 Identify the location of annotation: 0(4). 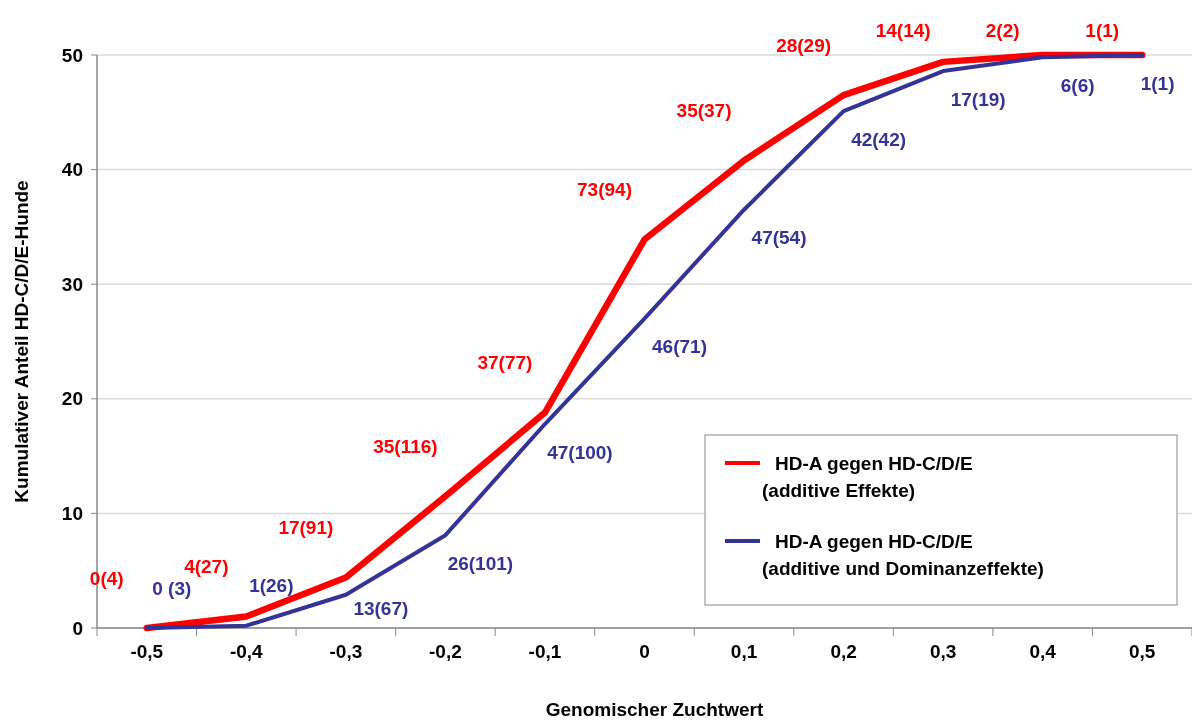
(106, 578).